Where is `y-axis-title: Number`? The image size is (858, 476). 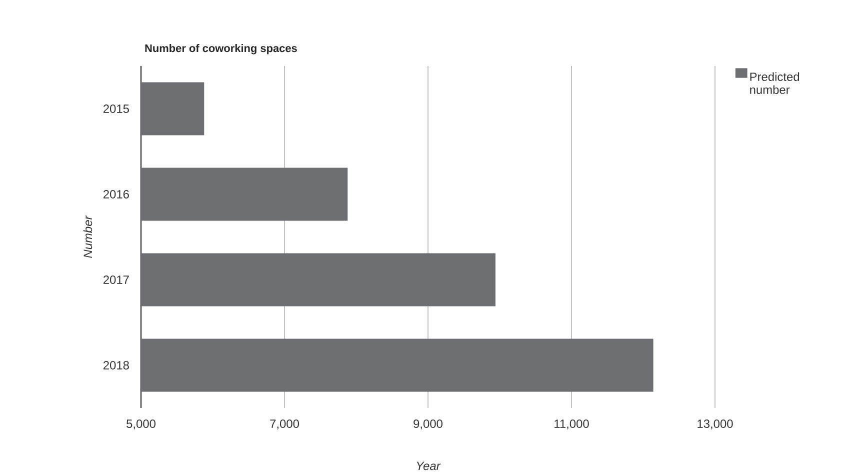
y-axis-title: Number is located at coordinates (87, 236).